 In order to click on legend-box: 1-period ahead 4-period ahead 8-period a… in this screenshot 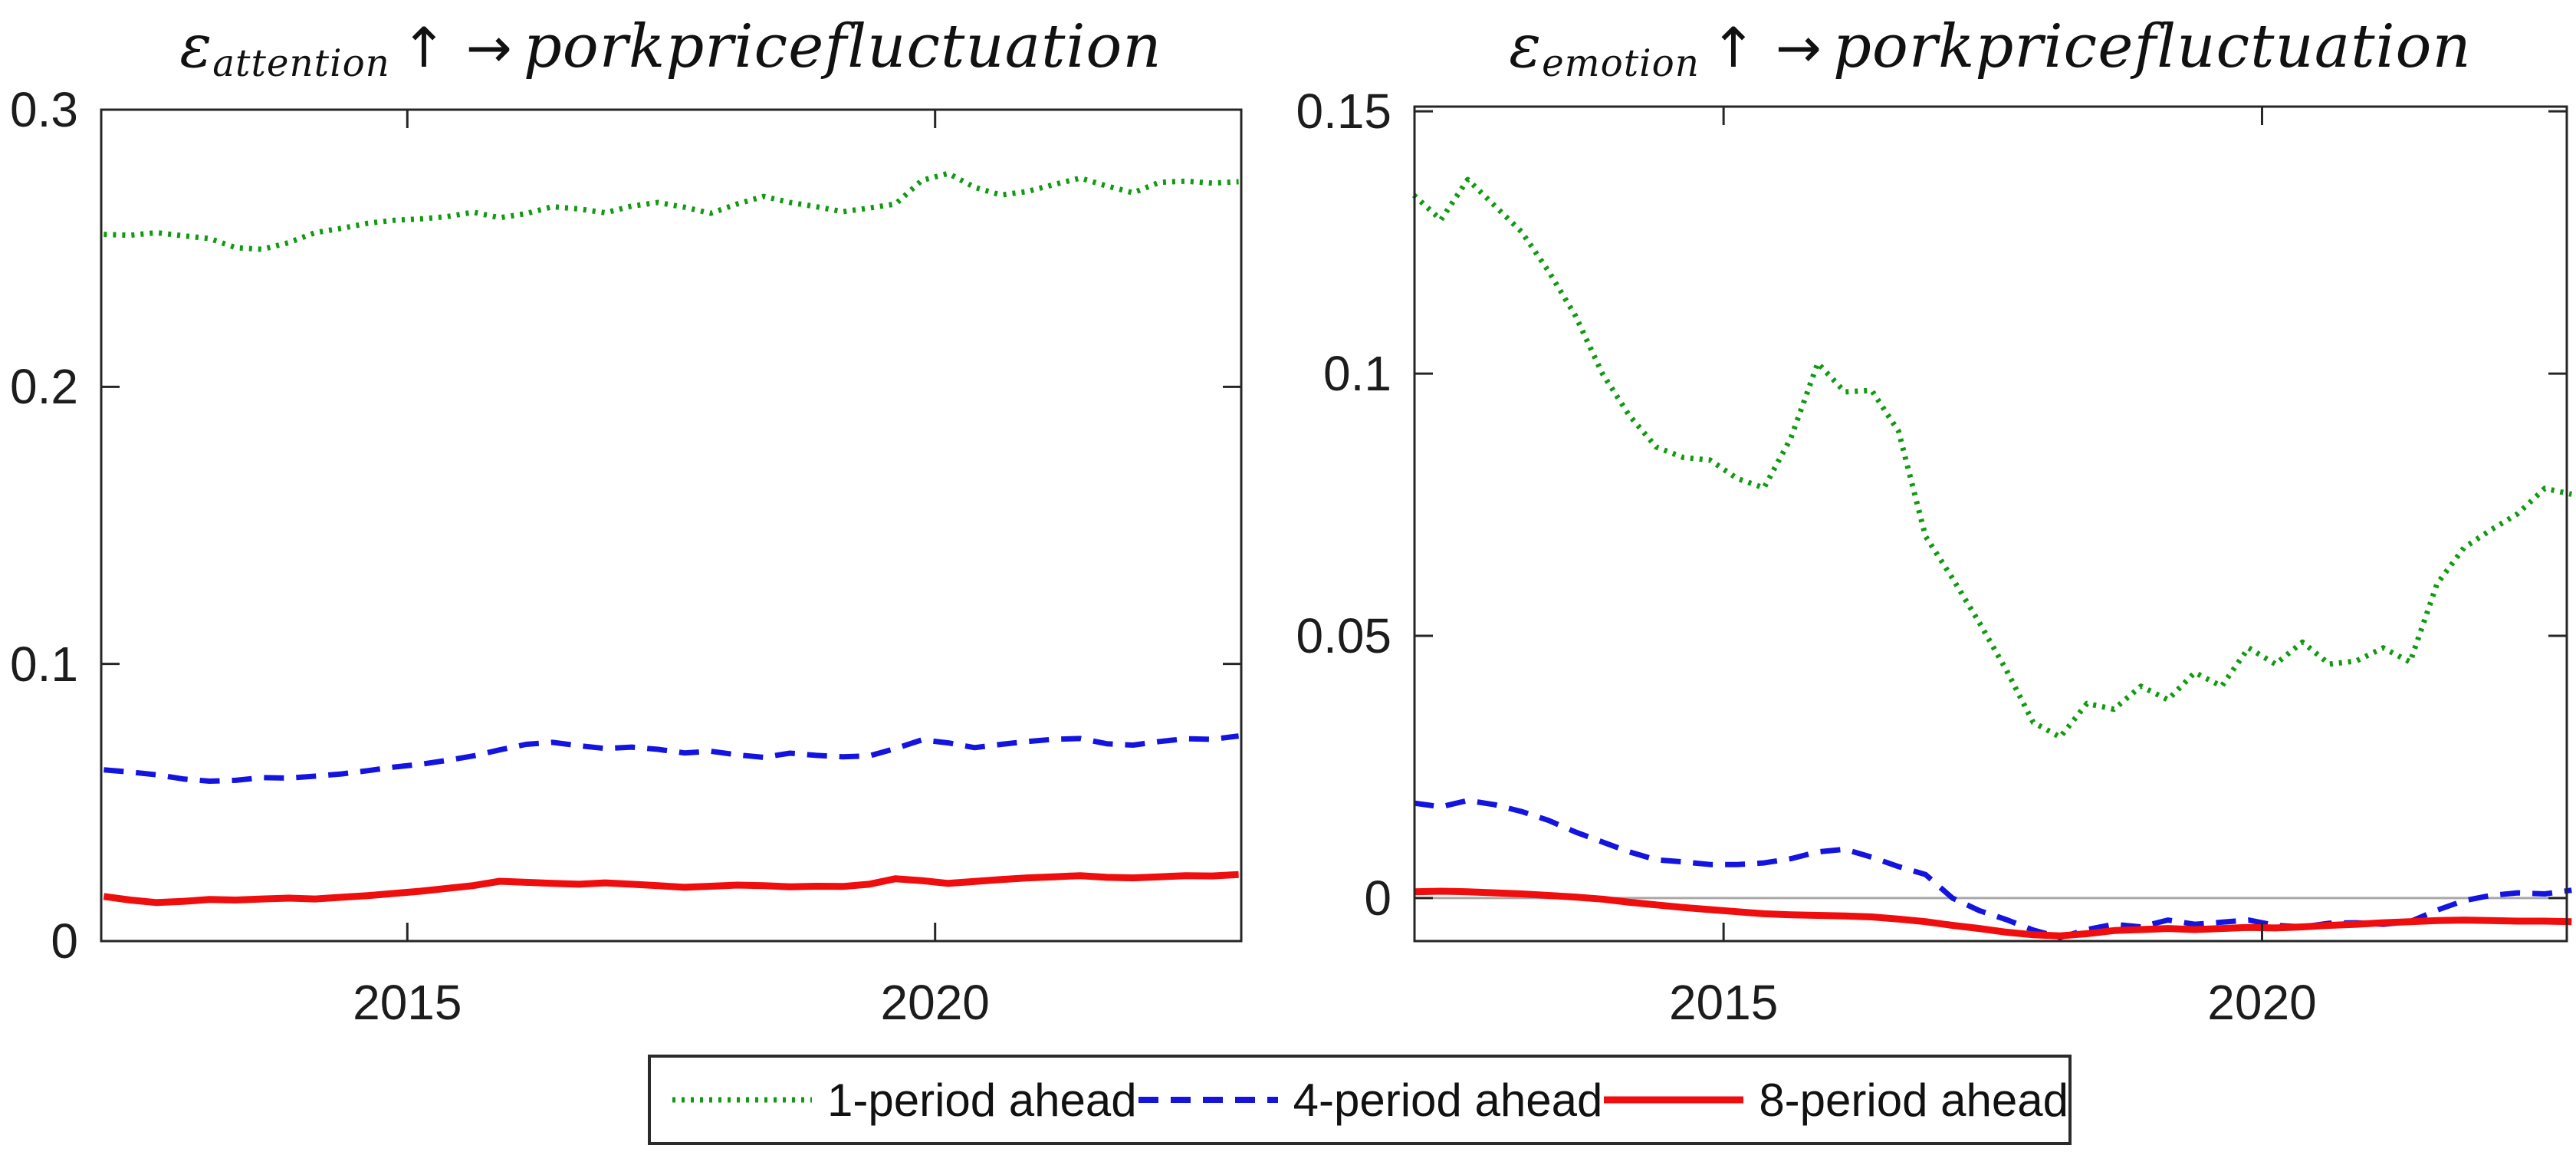, I will do `click(1360, 1100)`.